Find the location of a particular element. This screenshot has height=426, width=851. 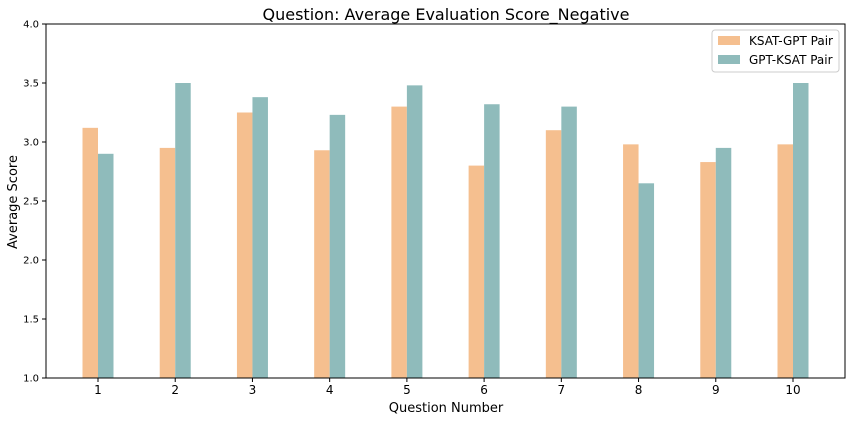

bar-series-2-q2 is located at coordinates (183, 230).